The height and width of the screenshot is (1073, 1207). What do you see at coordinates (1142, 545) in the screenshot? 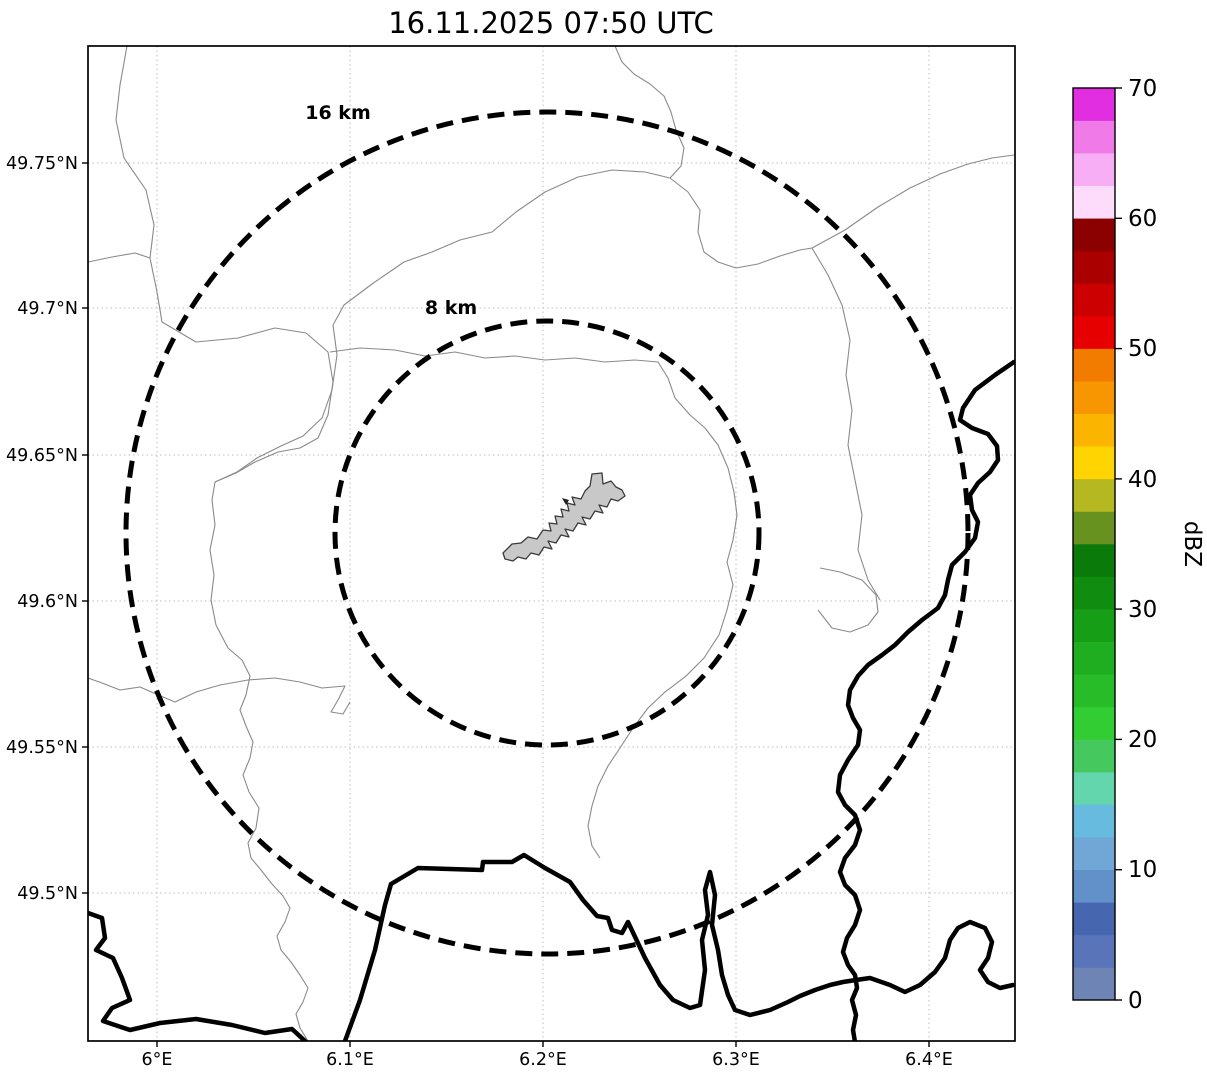
I see `colorbar-tick-labels: 70 60 50 40 30 20 10 0` at bounding box center [1142, 545].